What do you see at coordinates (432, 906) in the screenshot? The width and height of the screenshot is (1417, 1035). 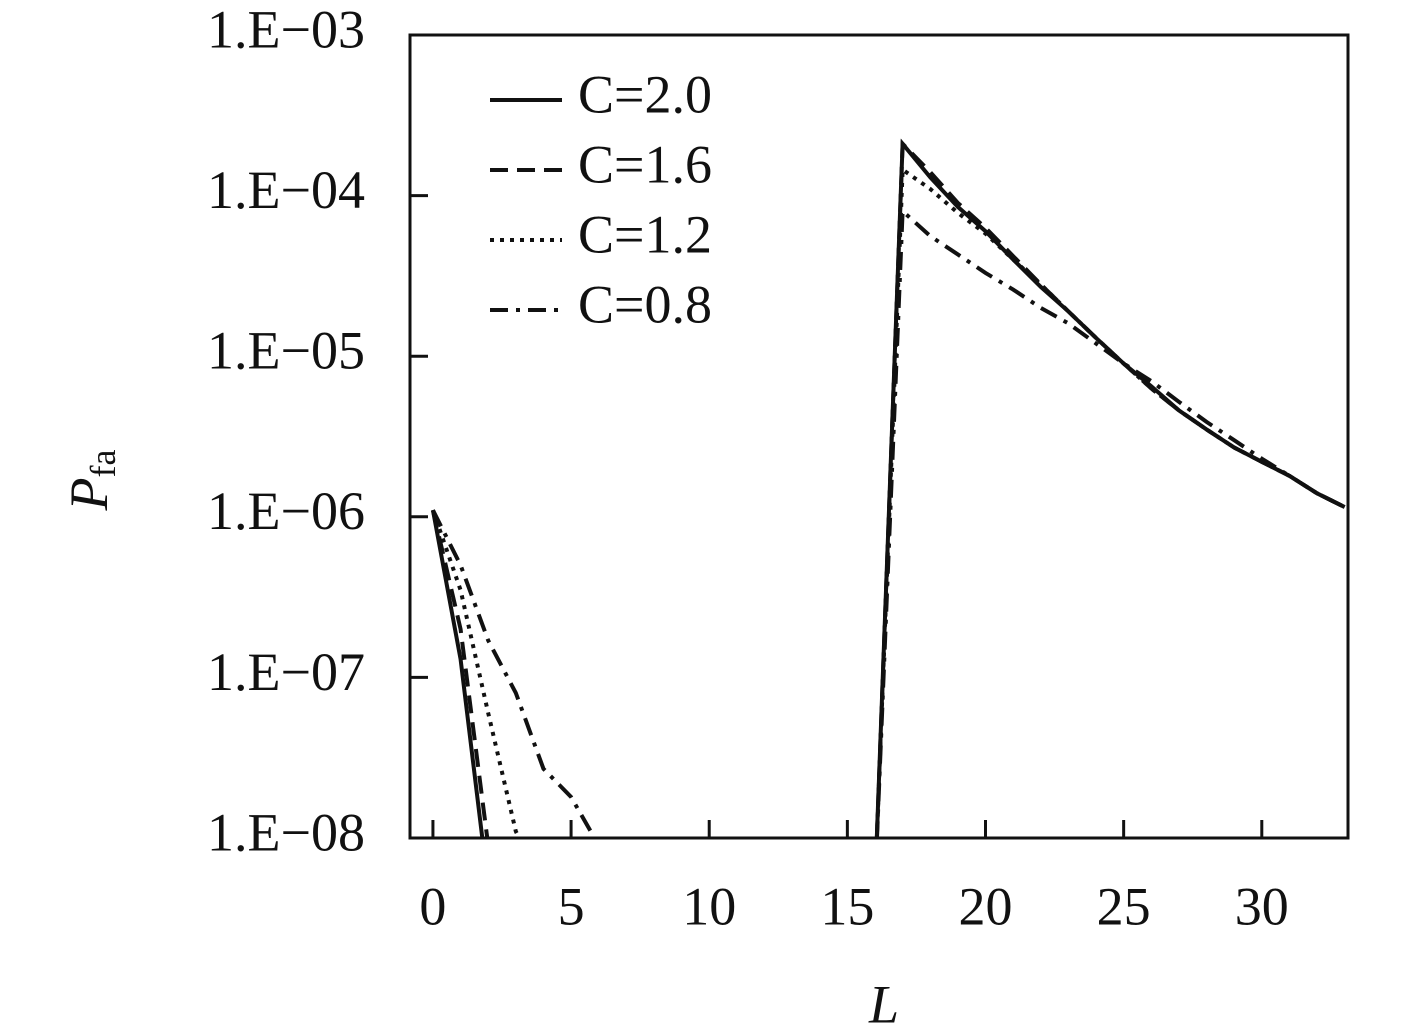 I see `x-tick-label: 0` at bounding box center [432, 906].